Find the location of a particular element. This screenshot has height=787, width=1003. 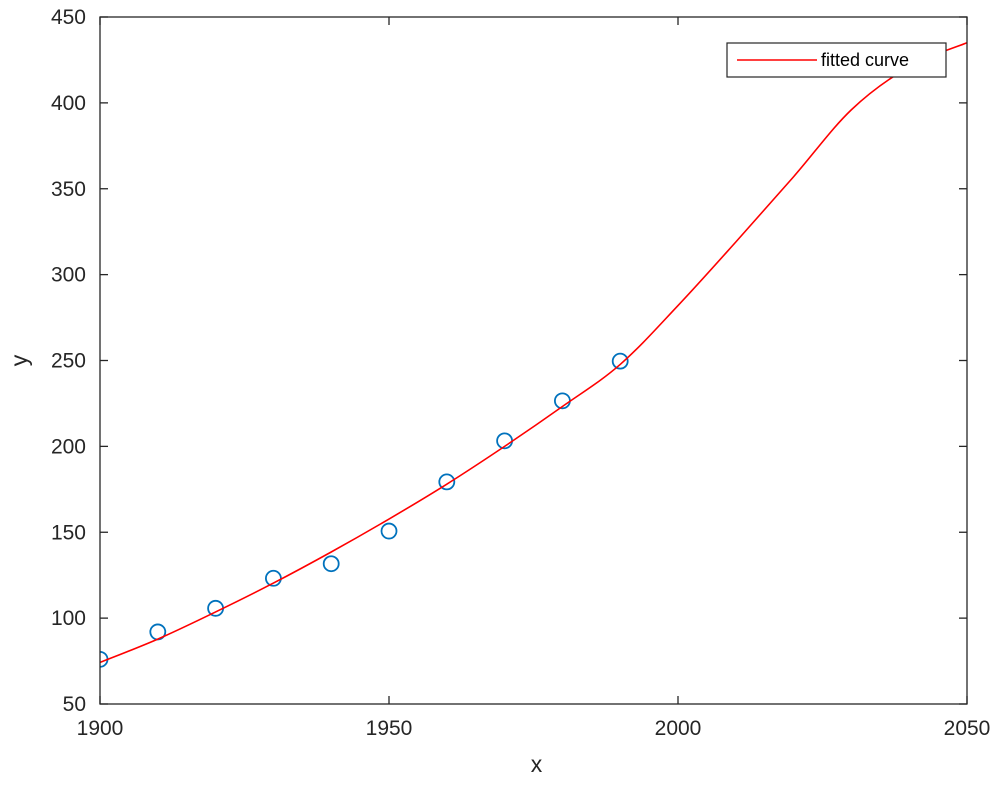

x-tick-label-2000: 2000 is located at coordinates (678, 728).